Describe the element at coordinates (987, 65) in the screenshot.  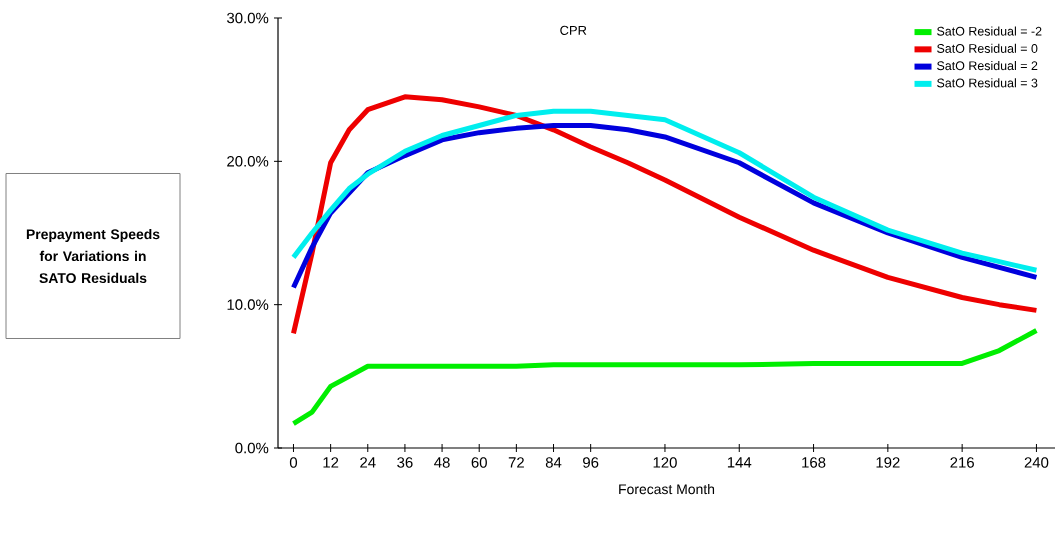
I see `legend-label: SatO Residual = 2` at that location.